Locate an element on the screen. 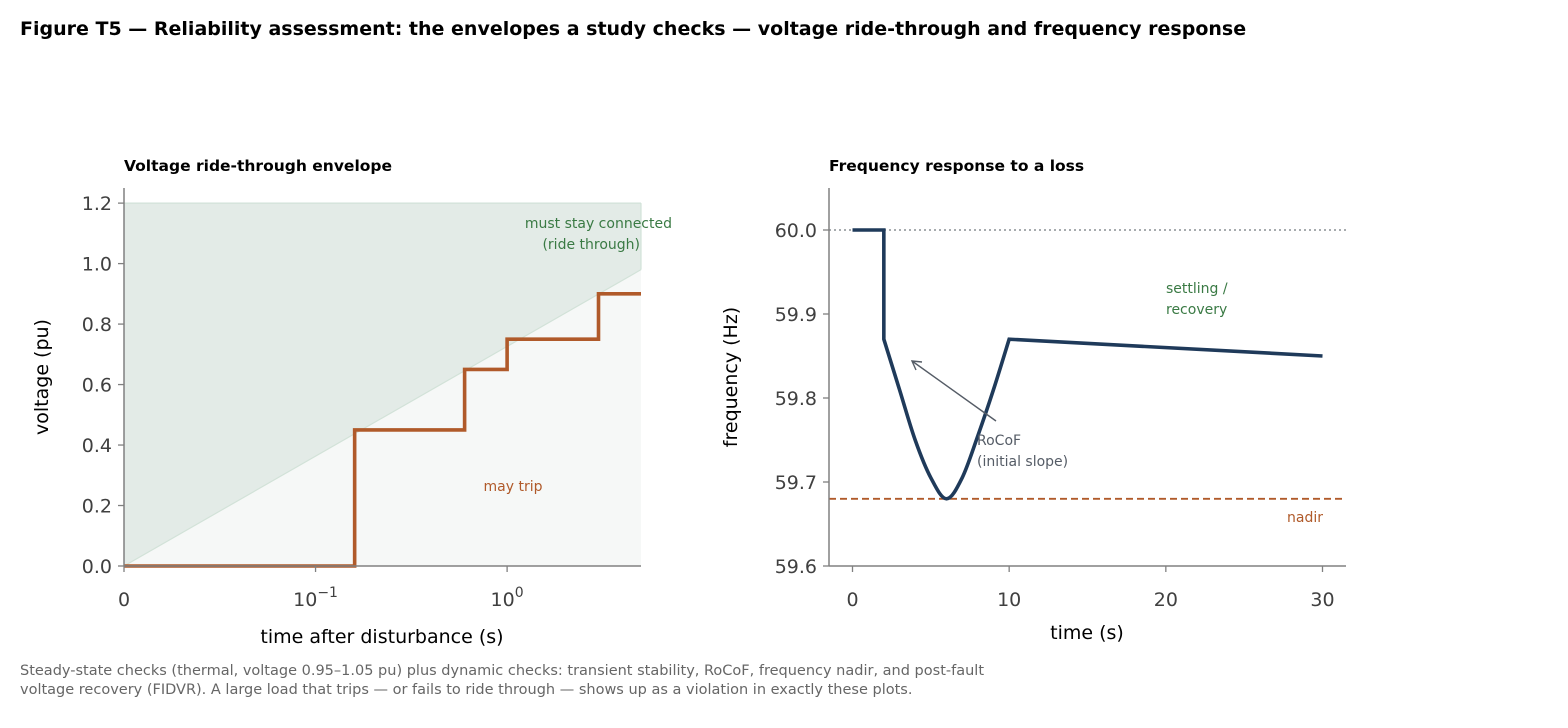 This screenshot has width=1568, height=728. voltage-y-tick-label: 0.8 is located at coordinates (97, 325).